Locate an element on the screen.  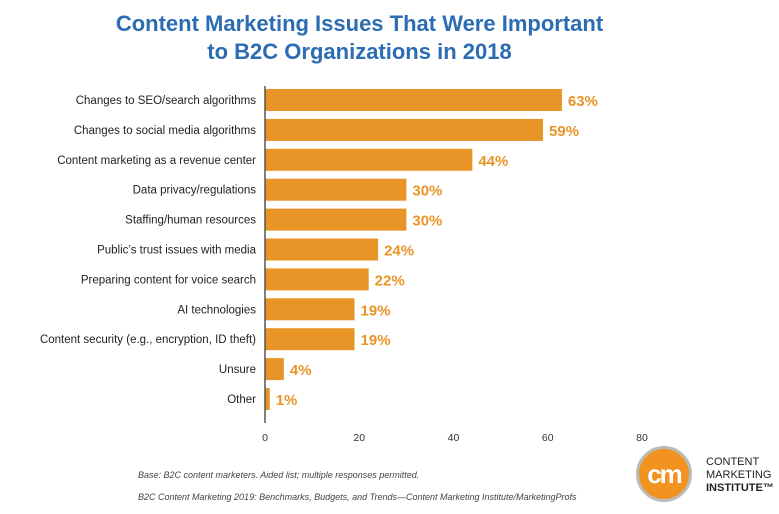
data-label: 22% is located at coordinates (390, 280).